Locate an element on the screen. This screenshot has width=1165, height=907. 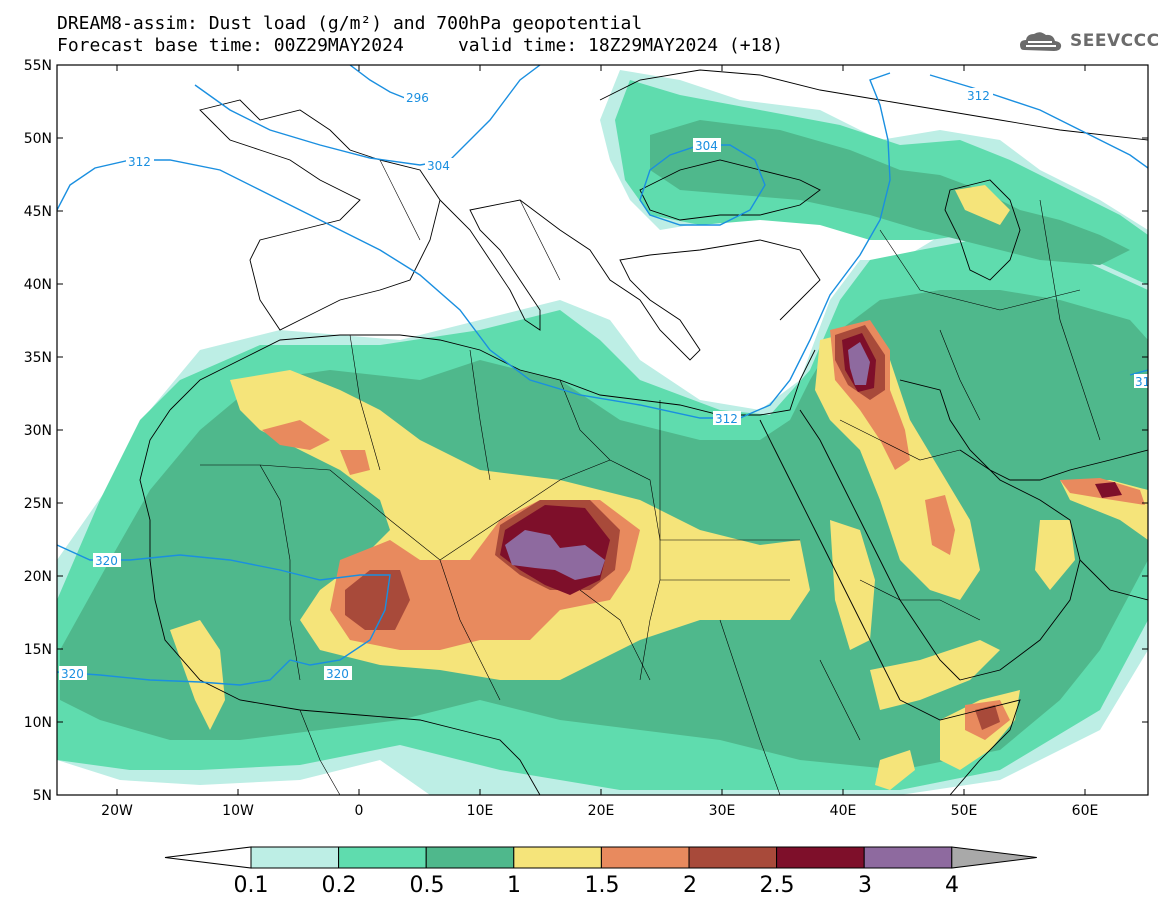
colorbar-label: 0.2 is located at coordinates (339, 885).